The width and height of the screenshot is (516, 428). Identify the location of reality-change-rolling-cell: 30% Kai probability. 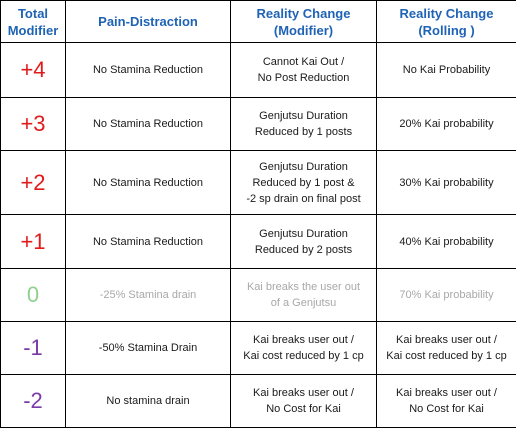
(446, 183).